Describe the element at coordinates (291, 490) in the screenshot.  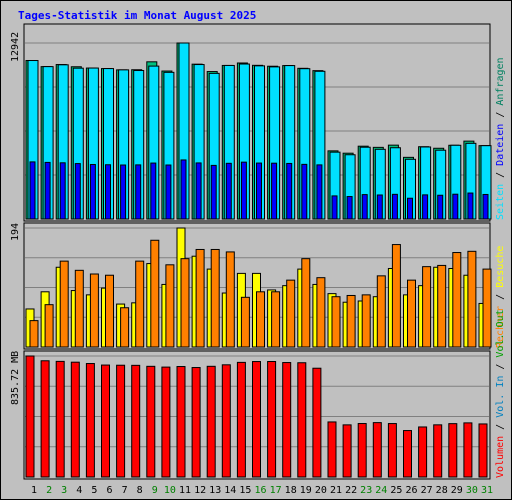
I see `x-tick-18: 18` at that location.